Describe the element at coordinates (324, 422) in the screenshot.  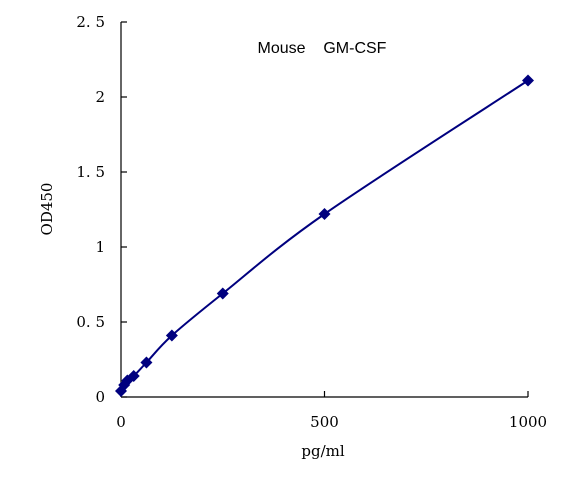
I see `x-tick-label: 500` at that location.